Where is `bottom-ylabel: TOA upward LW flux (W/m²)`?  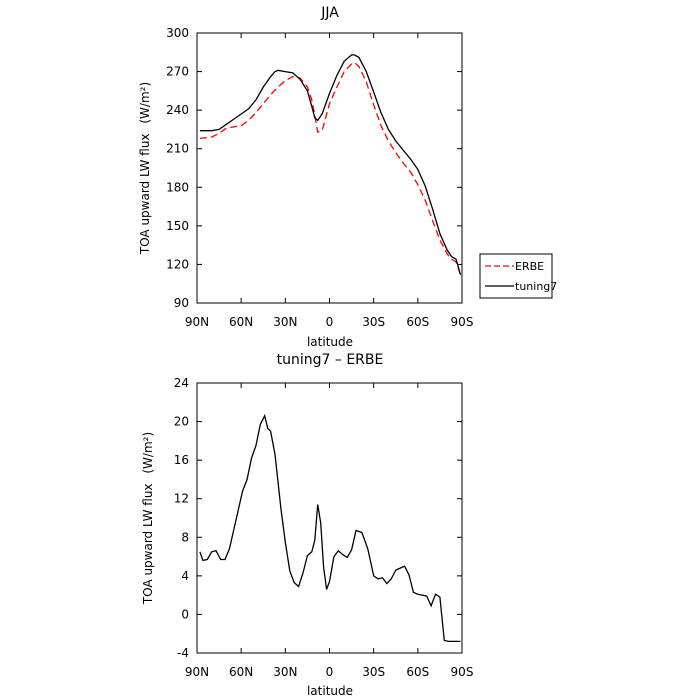
bottom-ylabel: TOA upward LW flux (W/m²) is located at coordinates (148, 518).